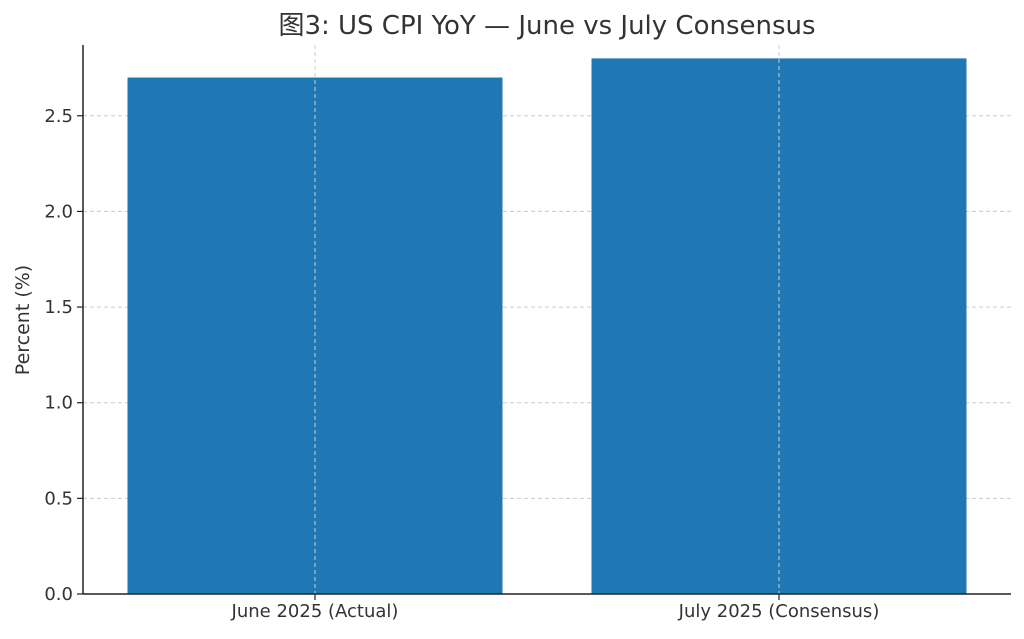 The image size is (1024, 639). I want to click on chart-title: 图3: US CPI YoY — June vs July Consensus, so click(546, 26).